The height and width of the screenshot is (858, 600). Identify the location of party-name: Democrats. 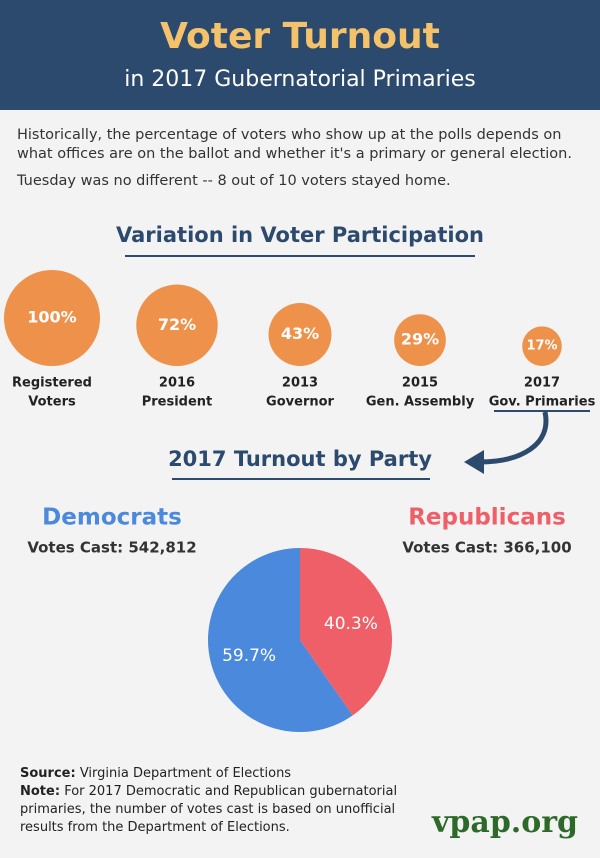
(112, 518).